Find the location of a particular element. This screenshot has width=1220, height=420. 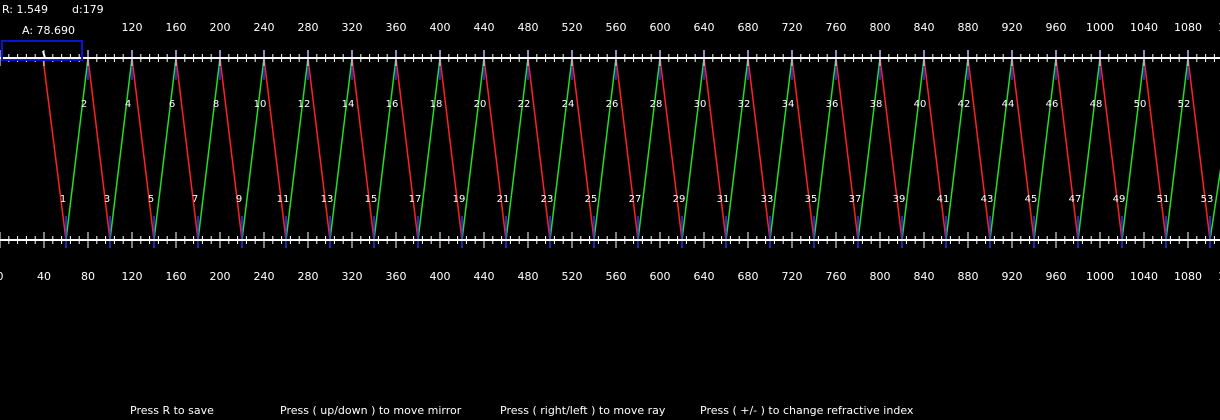

top-bounce-label: 50 is located at coordinates (1140, 104).